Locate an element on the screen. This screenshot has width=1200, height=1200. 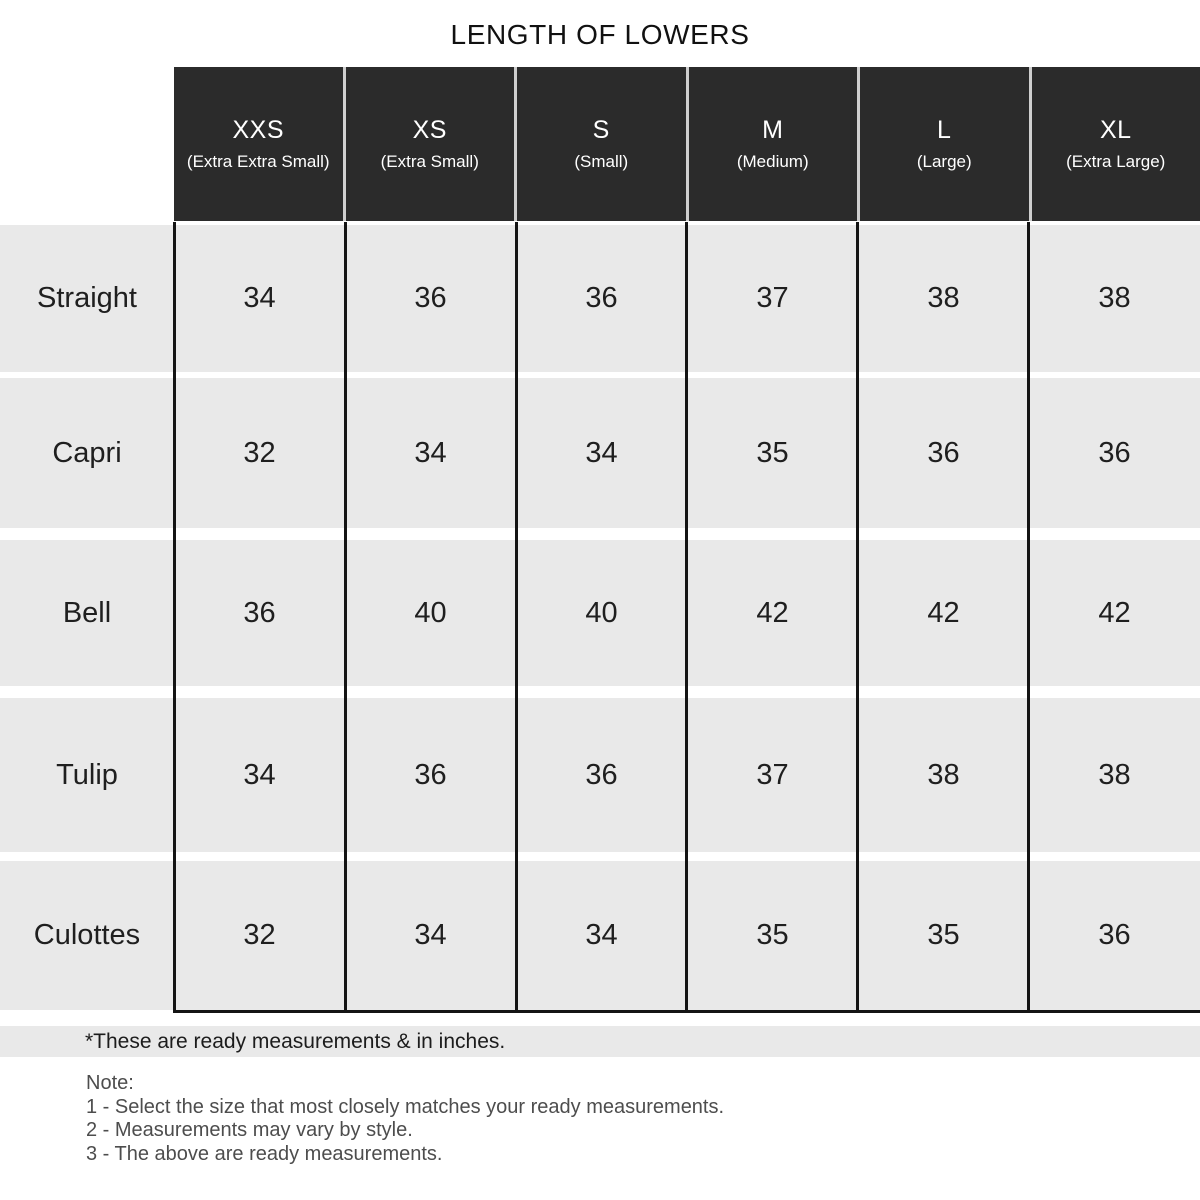
size-full-name: (Extra Large) is located at coordinates (1116, 161).